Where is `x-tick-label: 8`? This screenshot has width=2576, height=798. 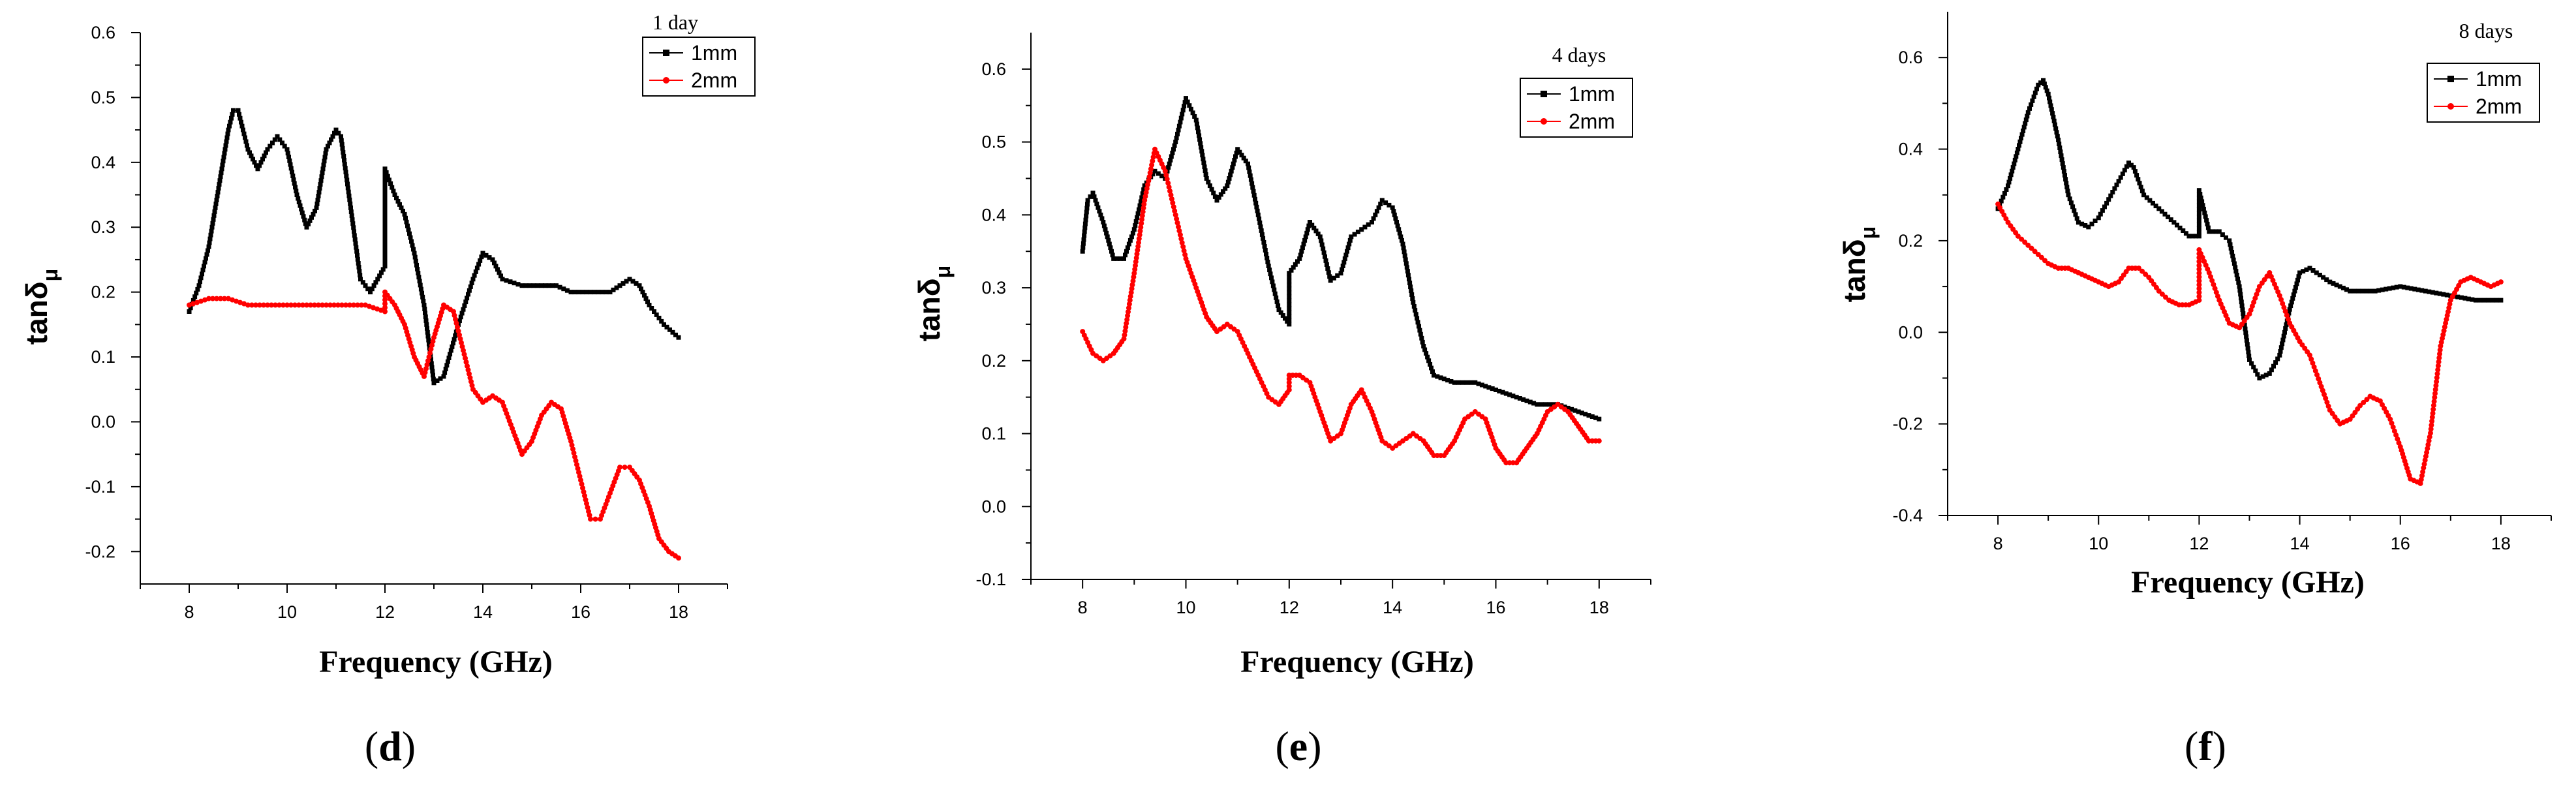
x-tick-label: 8 is located at coordinates (1083, 607).